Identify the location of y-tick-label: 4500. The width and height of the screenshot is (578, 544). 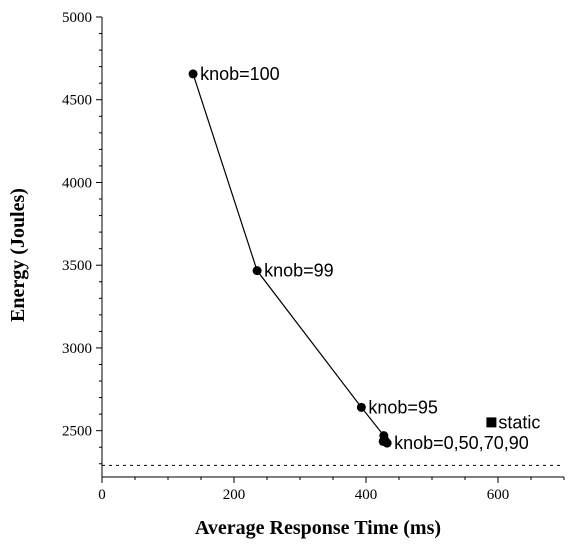
(77, 101).